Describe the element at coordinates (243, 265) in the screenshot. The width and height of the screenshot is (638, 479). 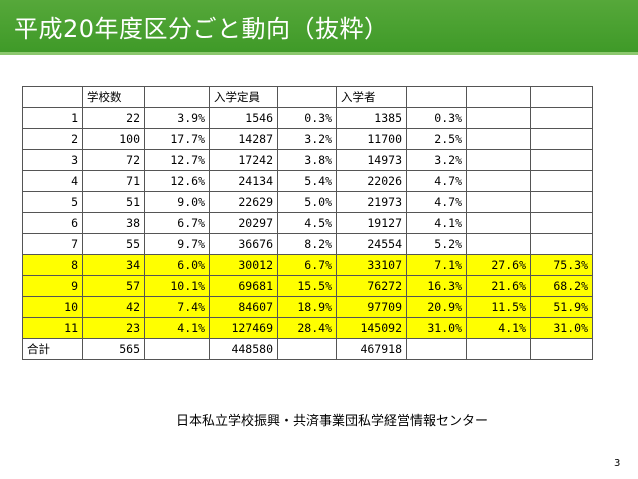
I see `table-cell: 30012` at that location.